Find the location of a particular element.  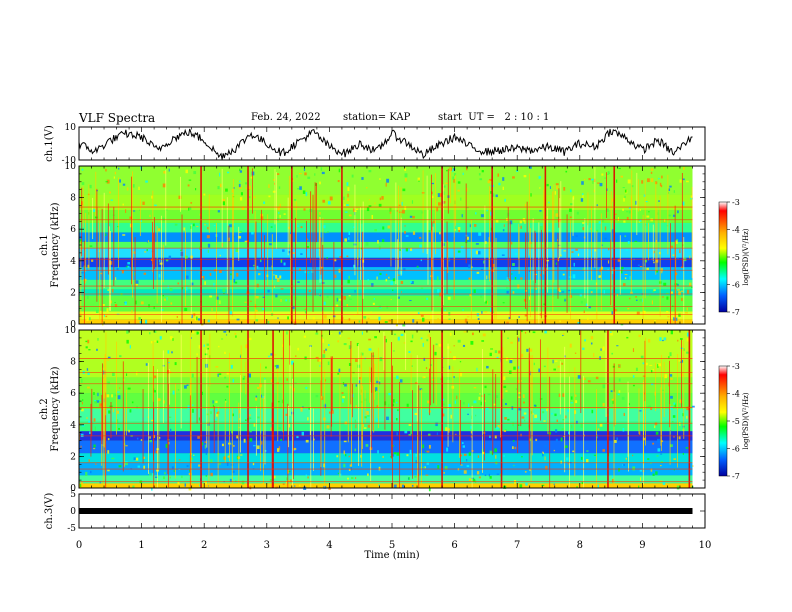

x-tick-label: 2 is located at coordinates (204, 545).